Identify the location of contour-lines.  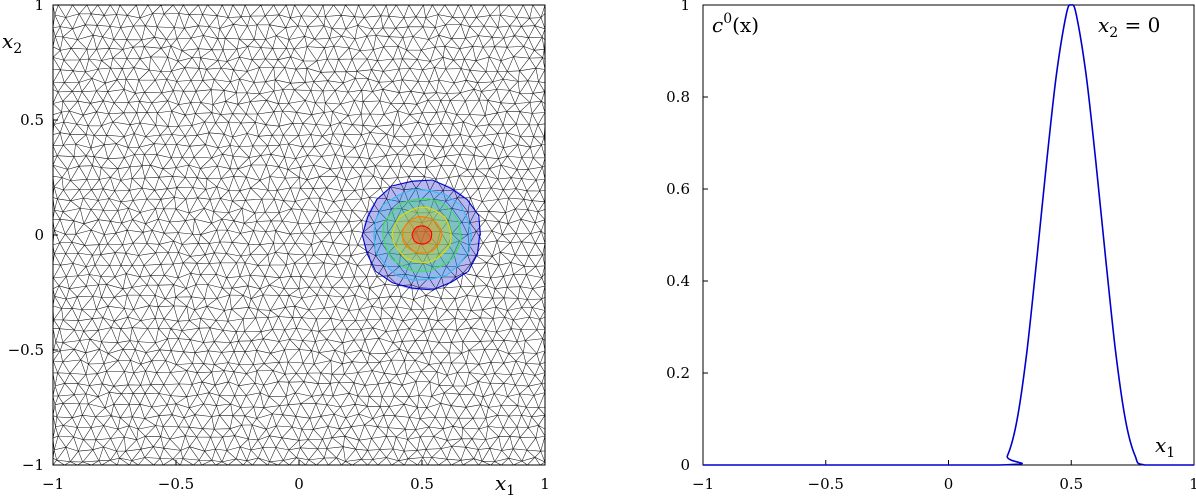
(421, 235).